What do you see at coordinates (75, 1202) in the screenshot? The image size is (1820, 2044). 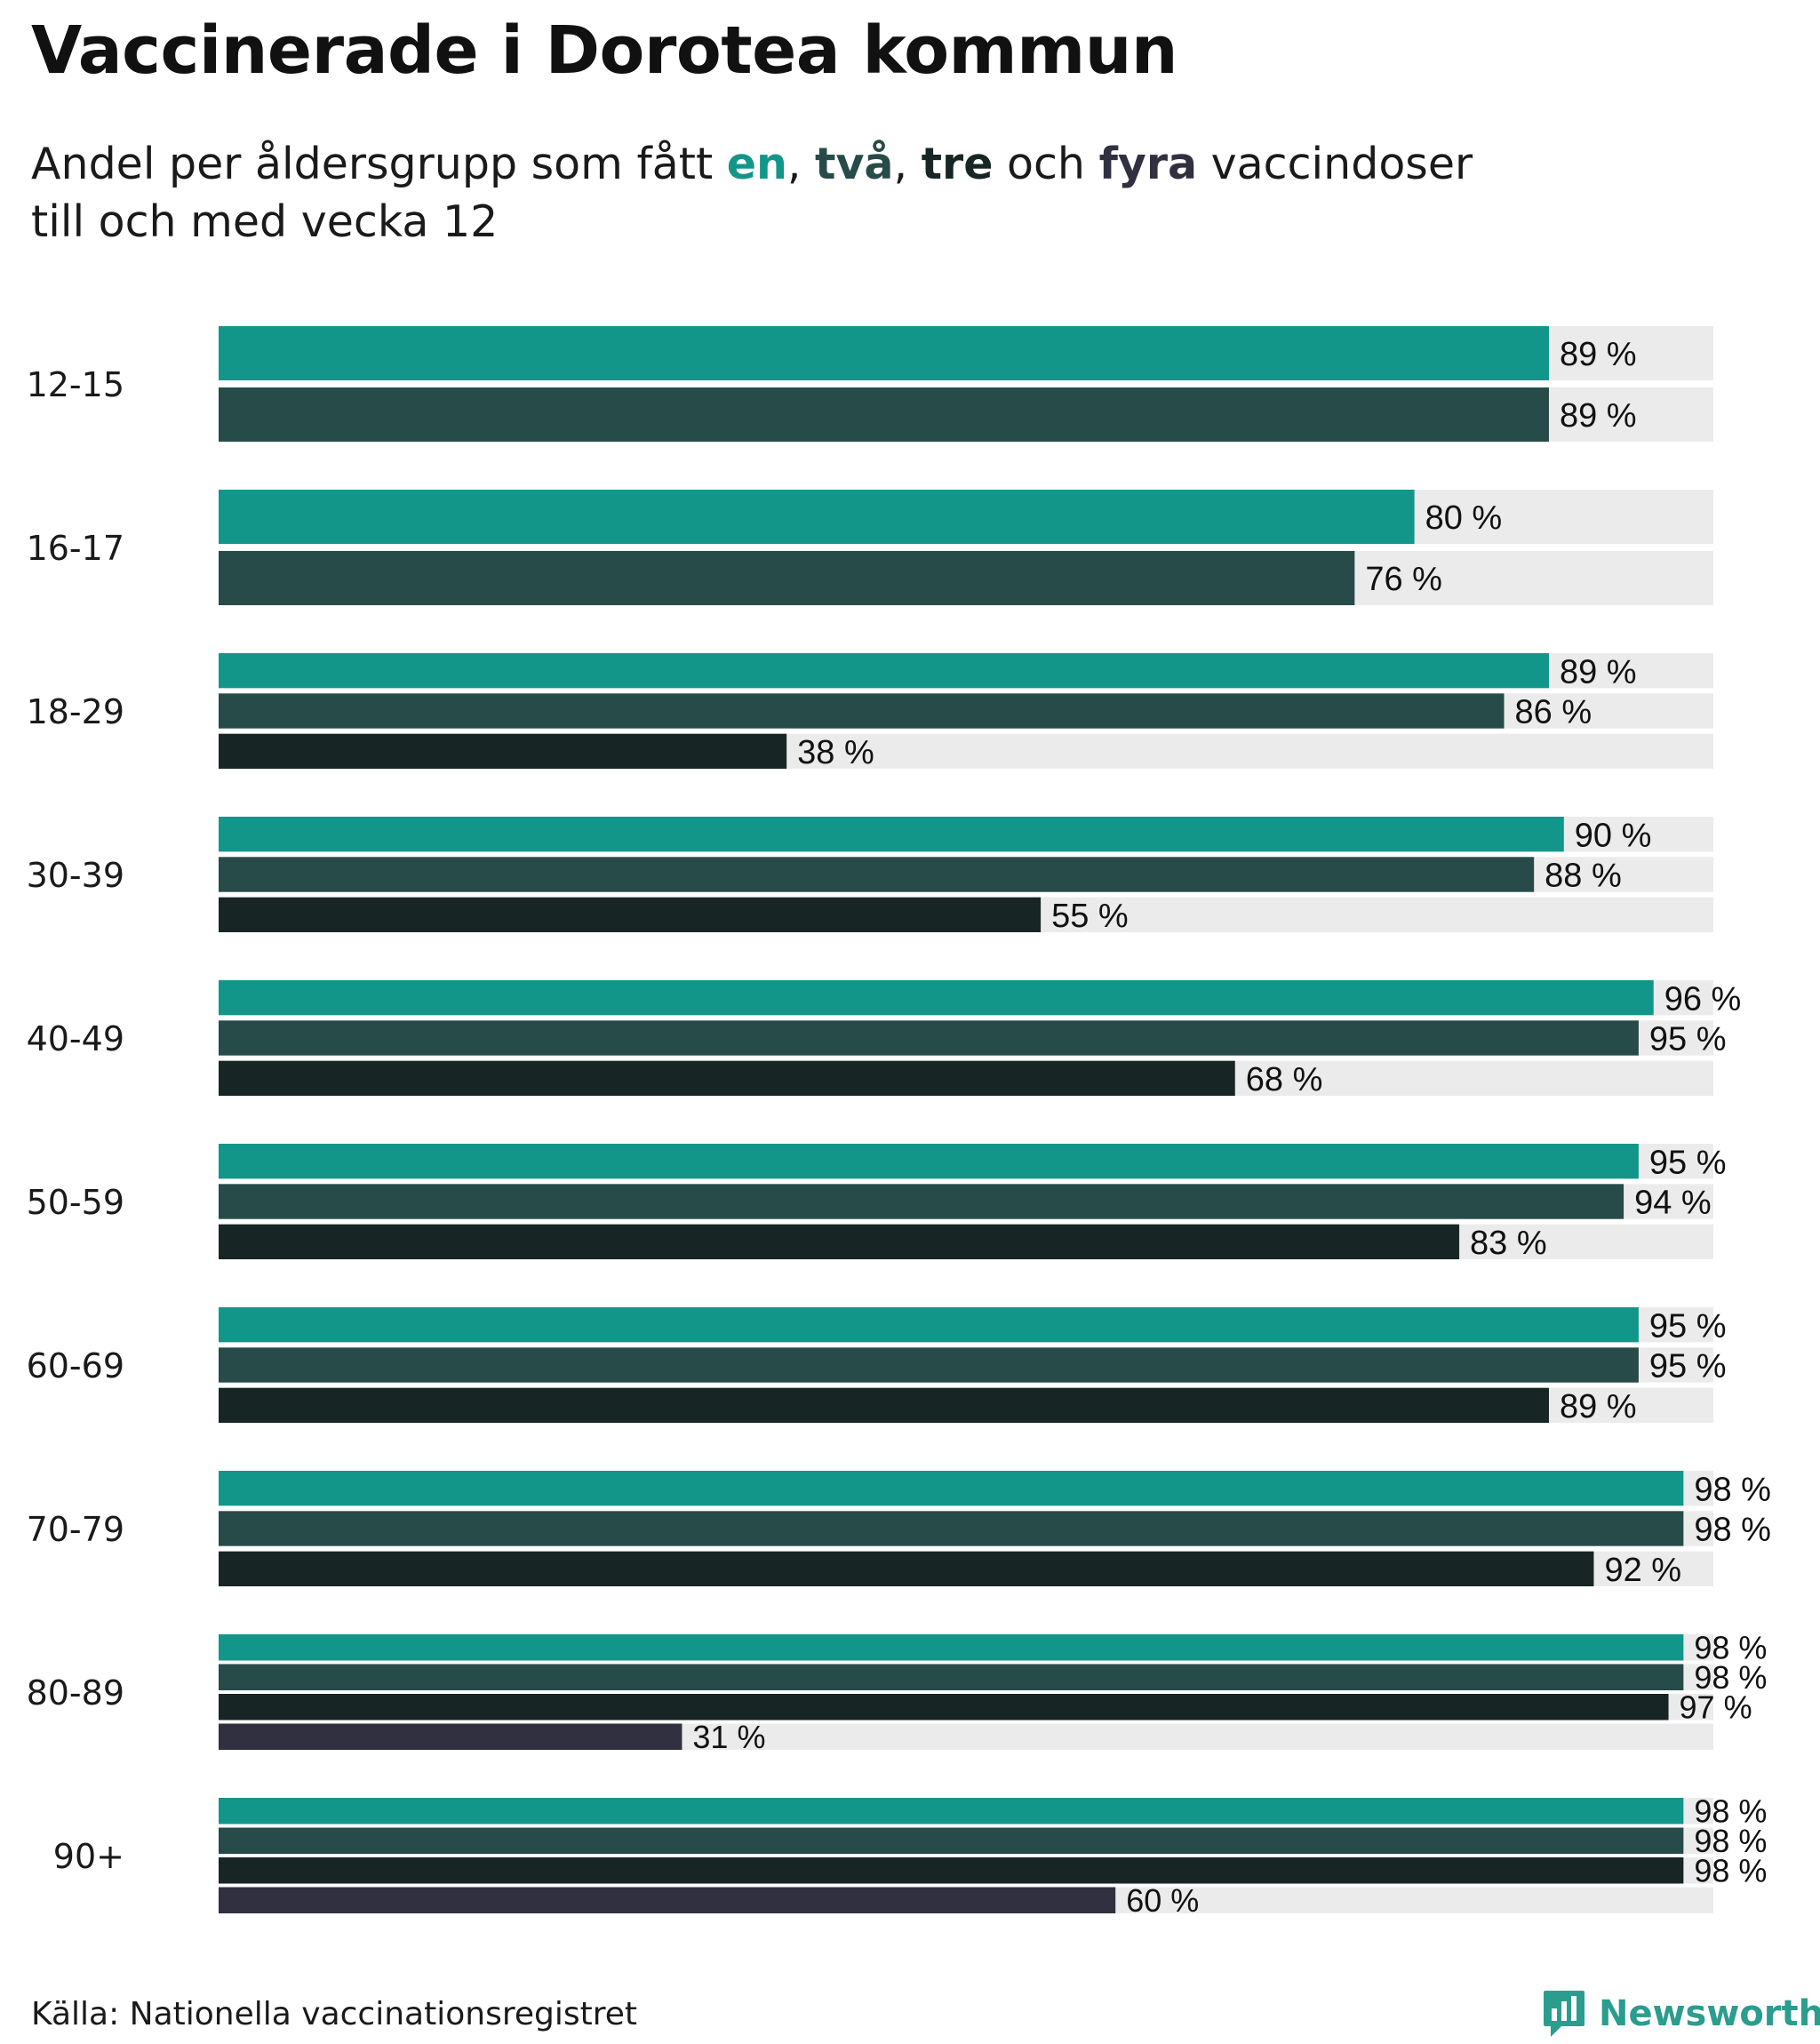 I see `category-label: 50-59` at bounding box center [75, 1202].